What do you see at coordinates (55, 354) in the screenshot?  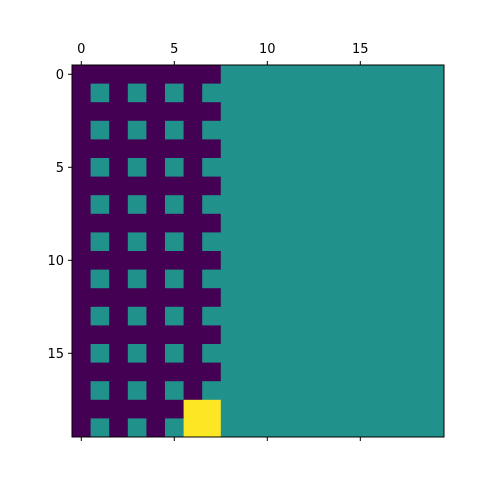 I see `y-tick-label: 15` at bounding box center [55, 354].